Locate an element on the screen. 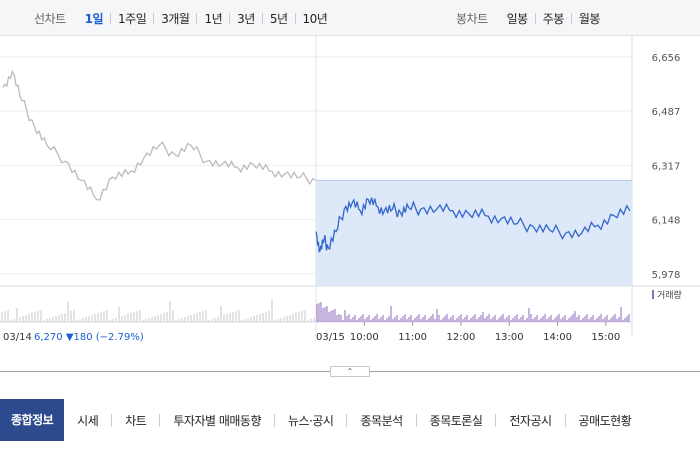 This screenshot has height=450, width=700. stock-info-tabs: 종합정보 시세 차트 투자자별 매매동향 뉴스·공시 종목분석 종목토론실 전자공시 공매도현황 is located at coordinates (350, 420).